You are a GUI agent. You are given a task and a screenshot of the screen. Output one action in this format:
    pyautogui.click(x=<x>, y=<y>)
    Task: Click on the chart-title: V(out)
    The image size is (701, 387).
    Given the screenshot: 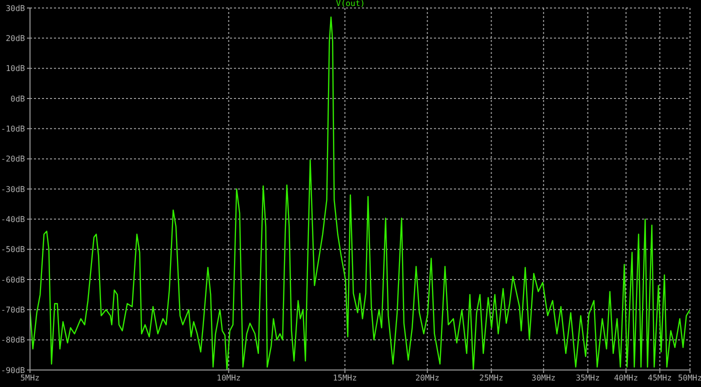 What is the action you would take?
    pyautogui.click(x=350, y=4)
    